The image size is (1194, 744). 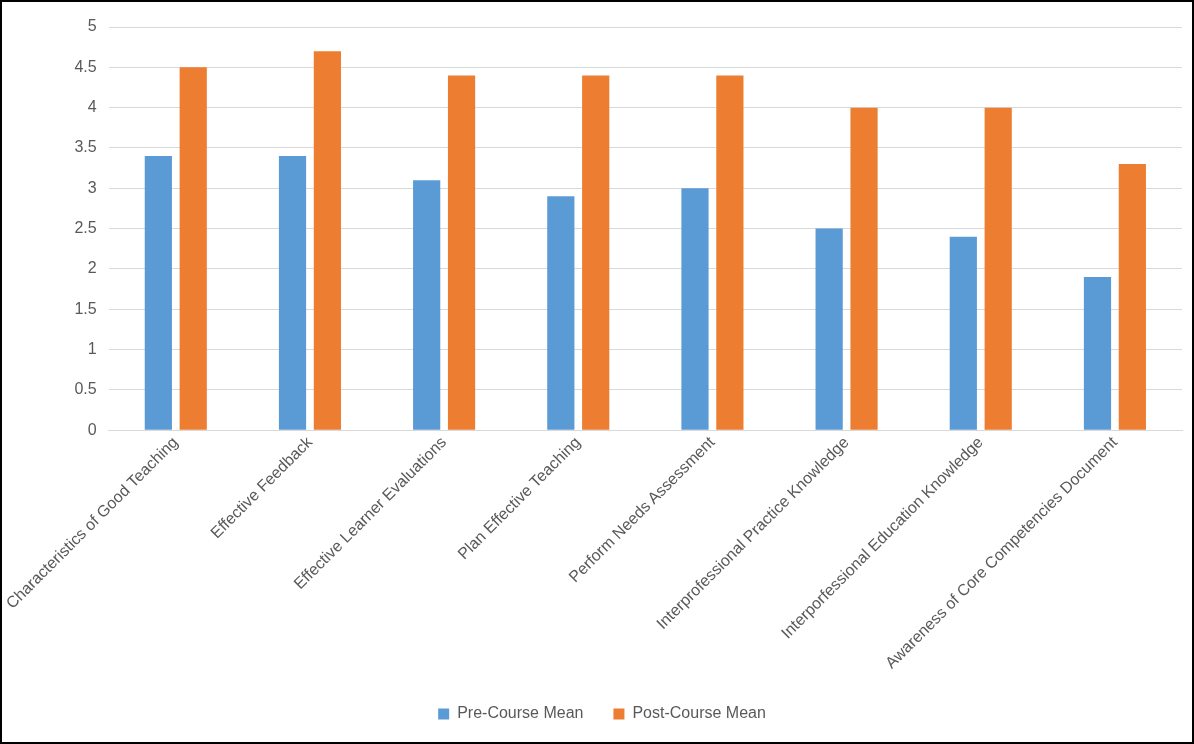 What do you see at coordinates (92, 107) in the screenshot?
I see `y-tick-label: 4` at bounding box center [92, 107].